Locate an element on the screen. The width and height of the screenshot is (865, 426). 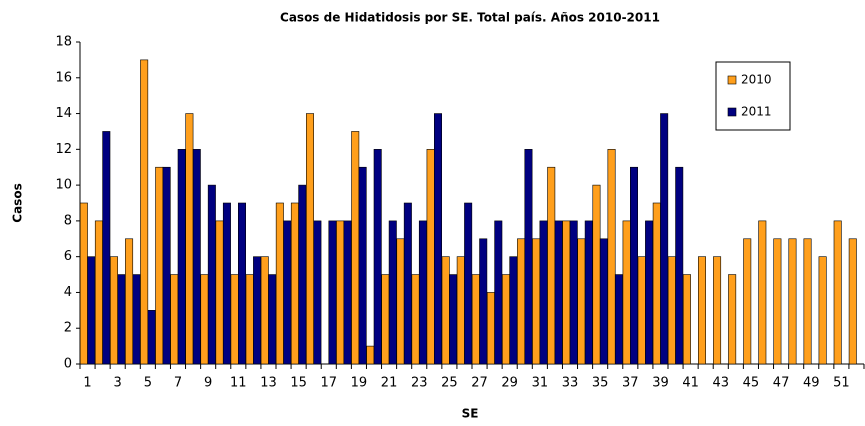
x-tick-label: 51 is located at coordinates (841, 383).